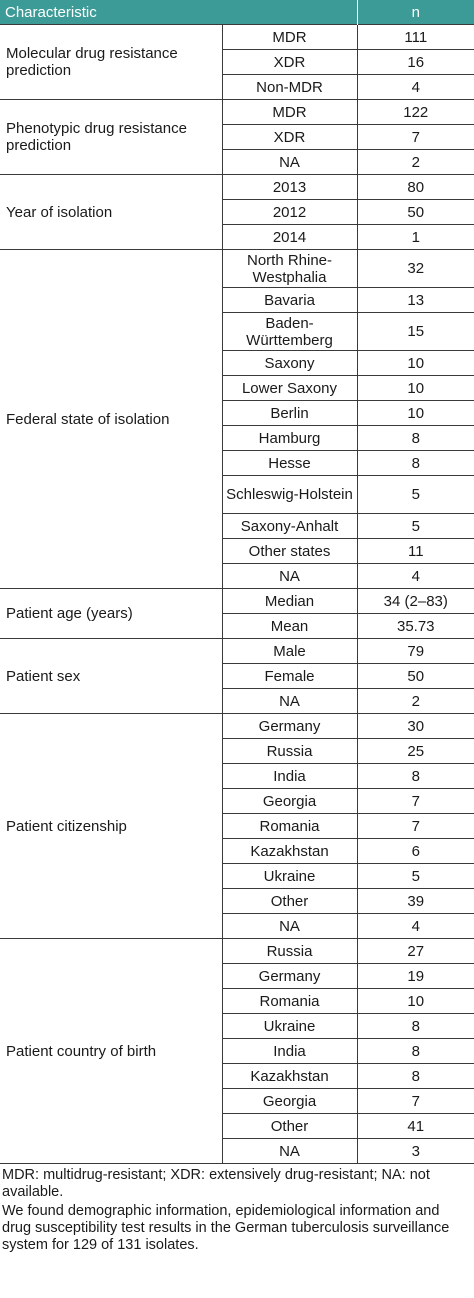 This screenshot has width=474, height=1298. What do you see at coordinates (290, 62) in the screenshot?
I see `category-cell: XDR` at bounding box center [290, 62].